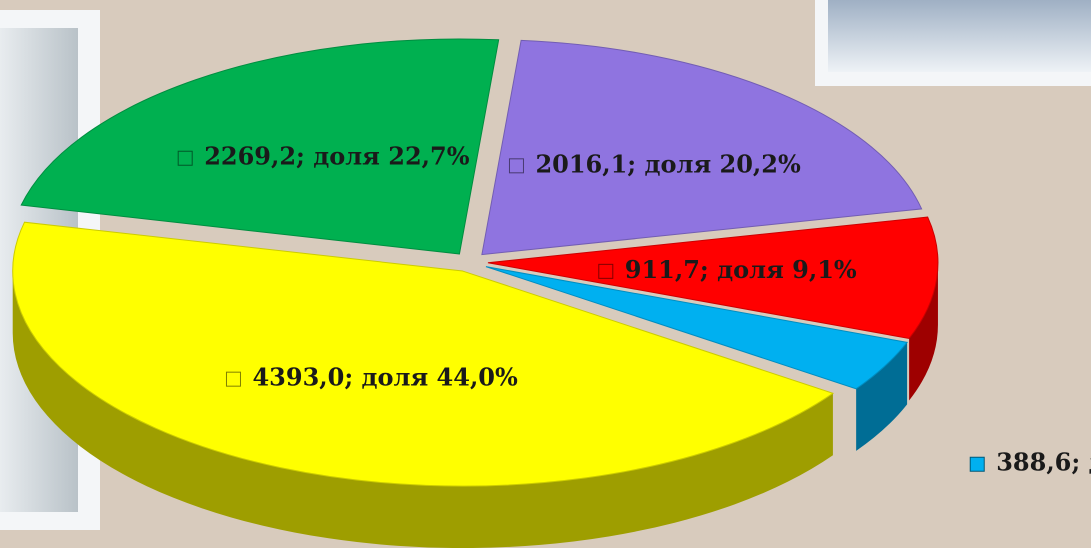  Describe the element at coordinates (959, 36) in the screenshot. I see `photo` at that location.